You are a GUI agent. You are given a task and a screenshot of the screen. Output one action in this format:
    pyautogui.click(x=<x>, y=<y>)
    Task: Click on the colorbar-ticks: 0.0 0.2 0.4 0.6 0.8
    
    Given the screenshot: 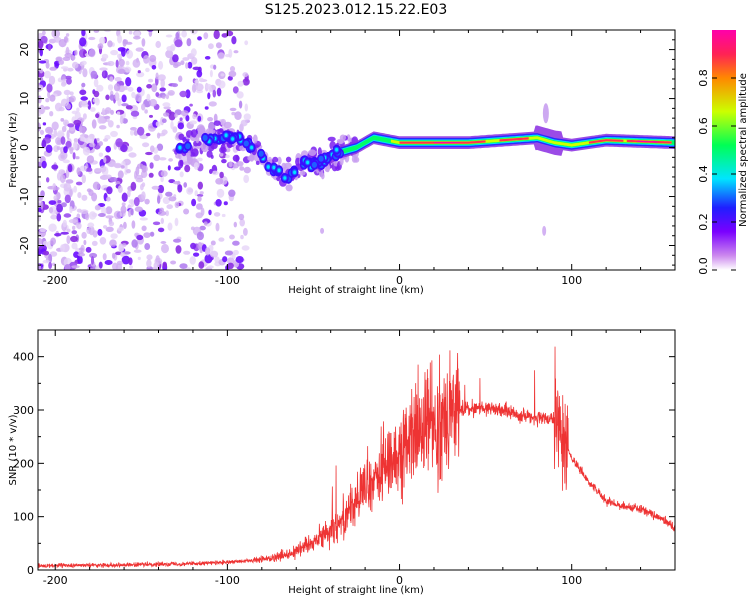 What is the action you would take?
    pyautogui.click(x=716, y=172)
    